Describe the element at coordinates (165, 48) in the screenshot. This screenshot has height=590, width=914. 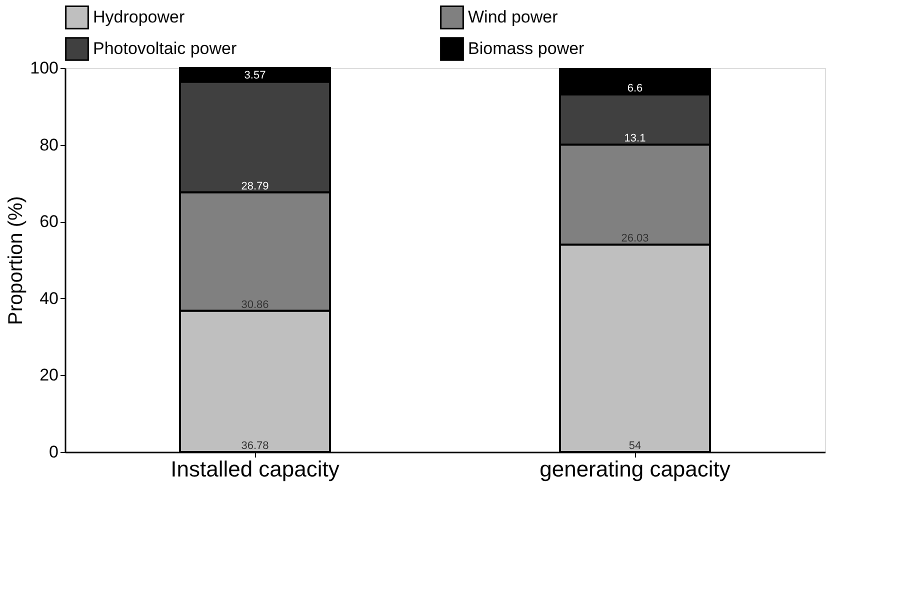
I see `legend-label: Photovoltaic power` at that location.